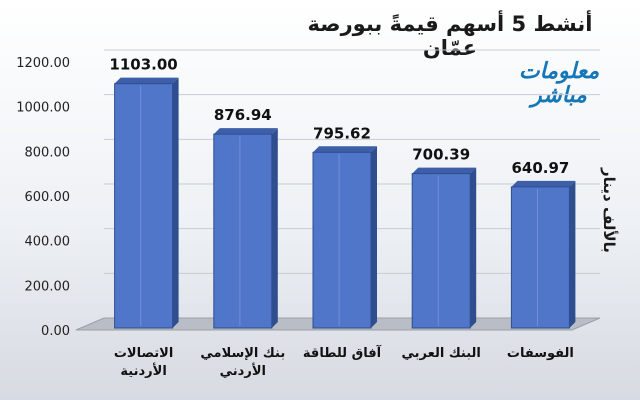 The height and width of the screenshot is (400, 640). What do you see at coordinates (243, 115) in the screenshot?
I see `data-label: 876.94` at bounding box center [243, 115].